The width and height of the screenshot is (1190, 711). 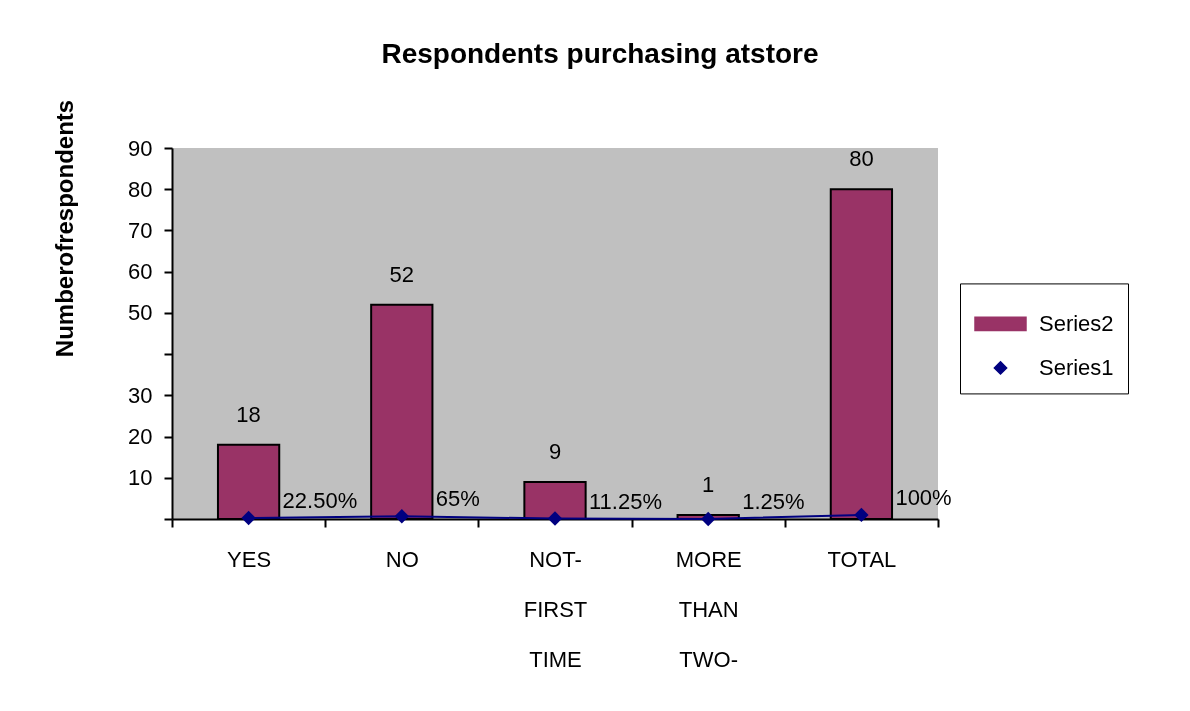 What do you see at coordinates (140, 313) in the screenshot?
I see `y-tick-label: 50` at bounding box center [140, 313].